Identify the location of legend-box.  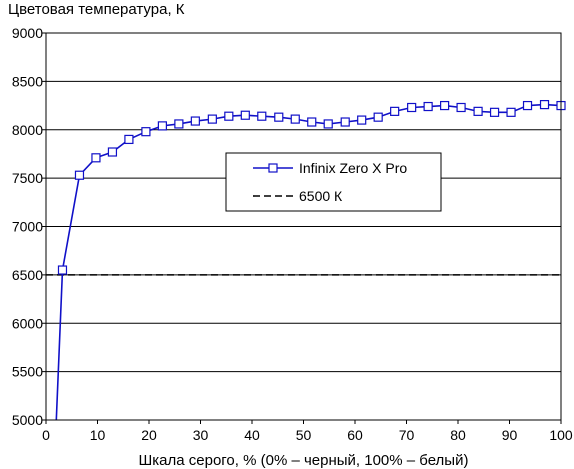
(333, 182).